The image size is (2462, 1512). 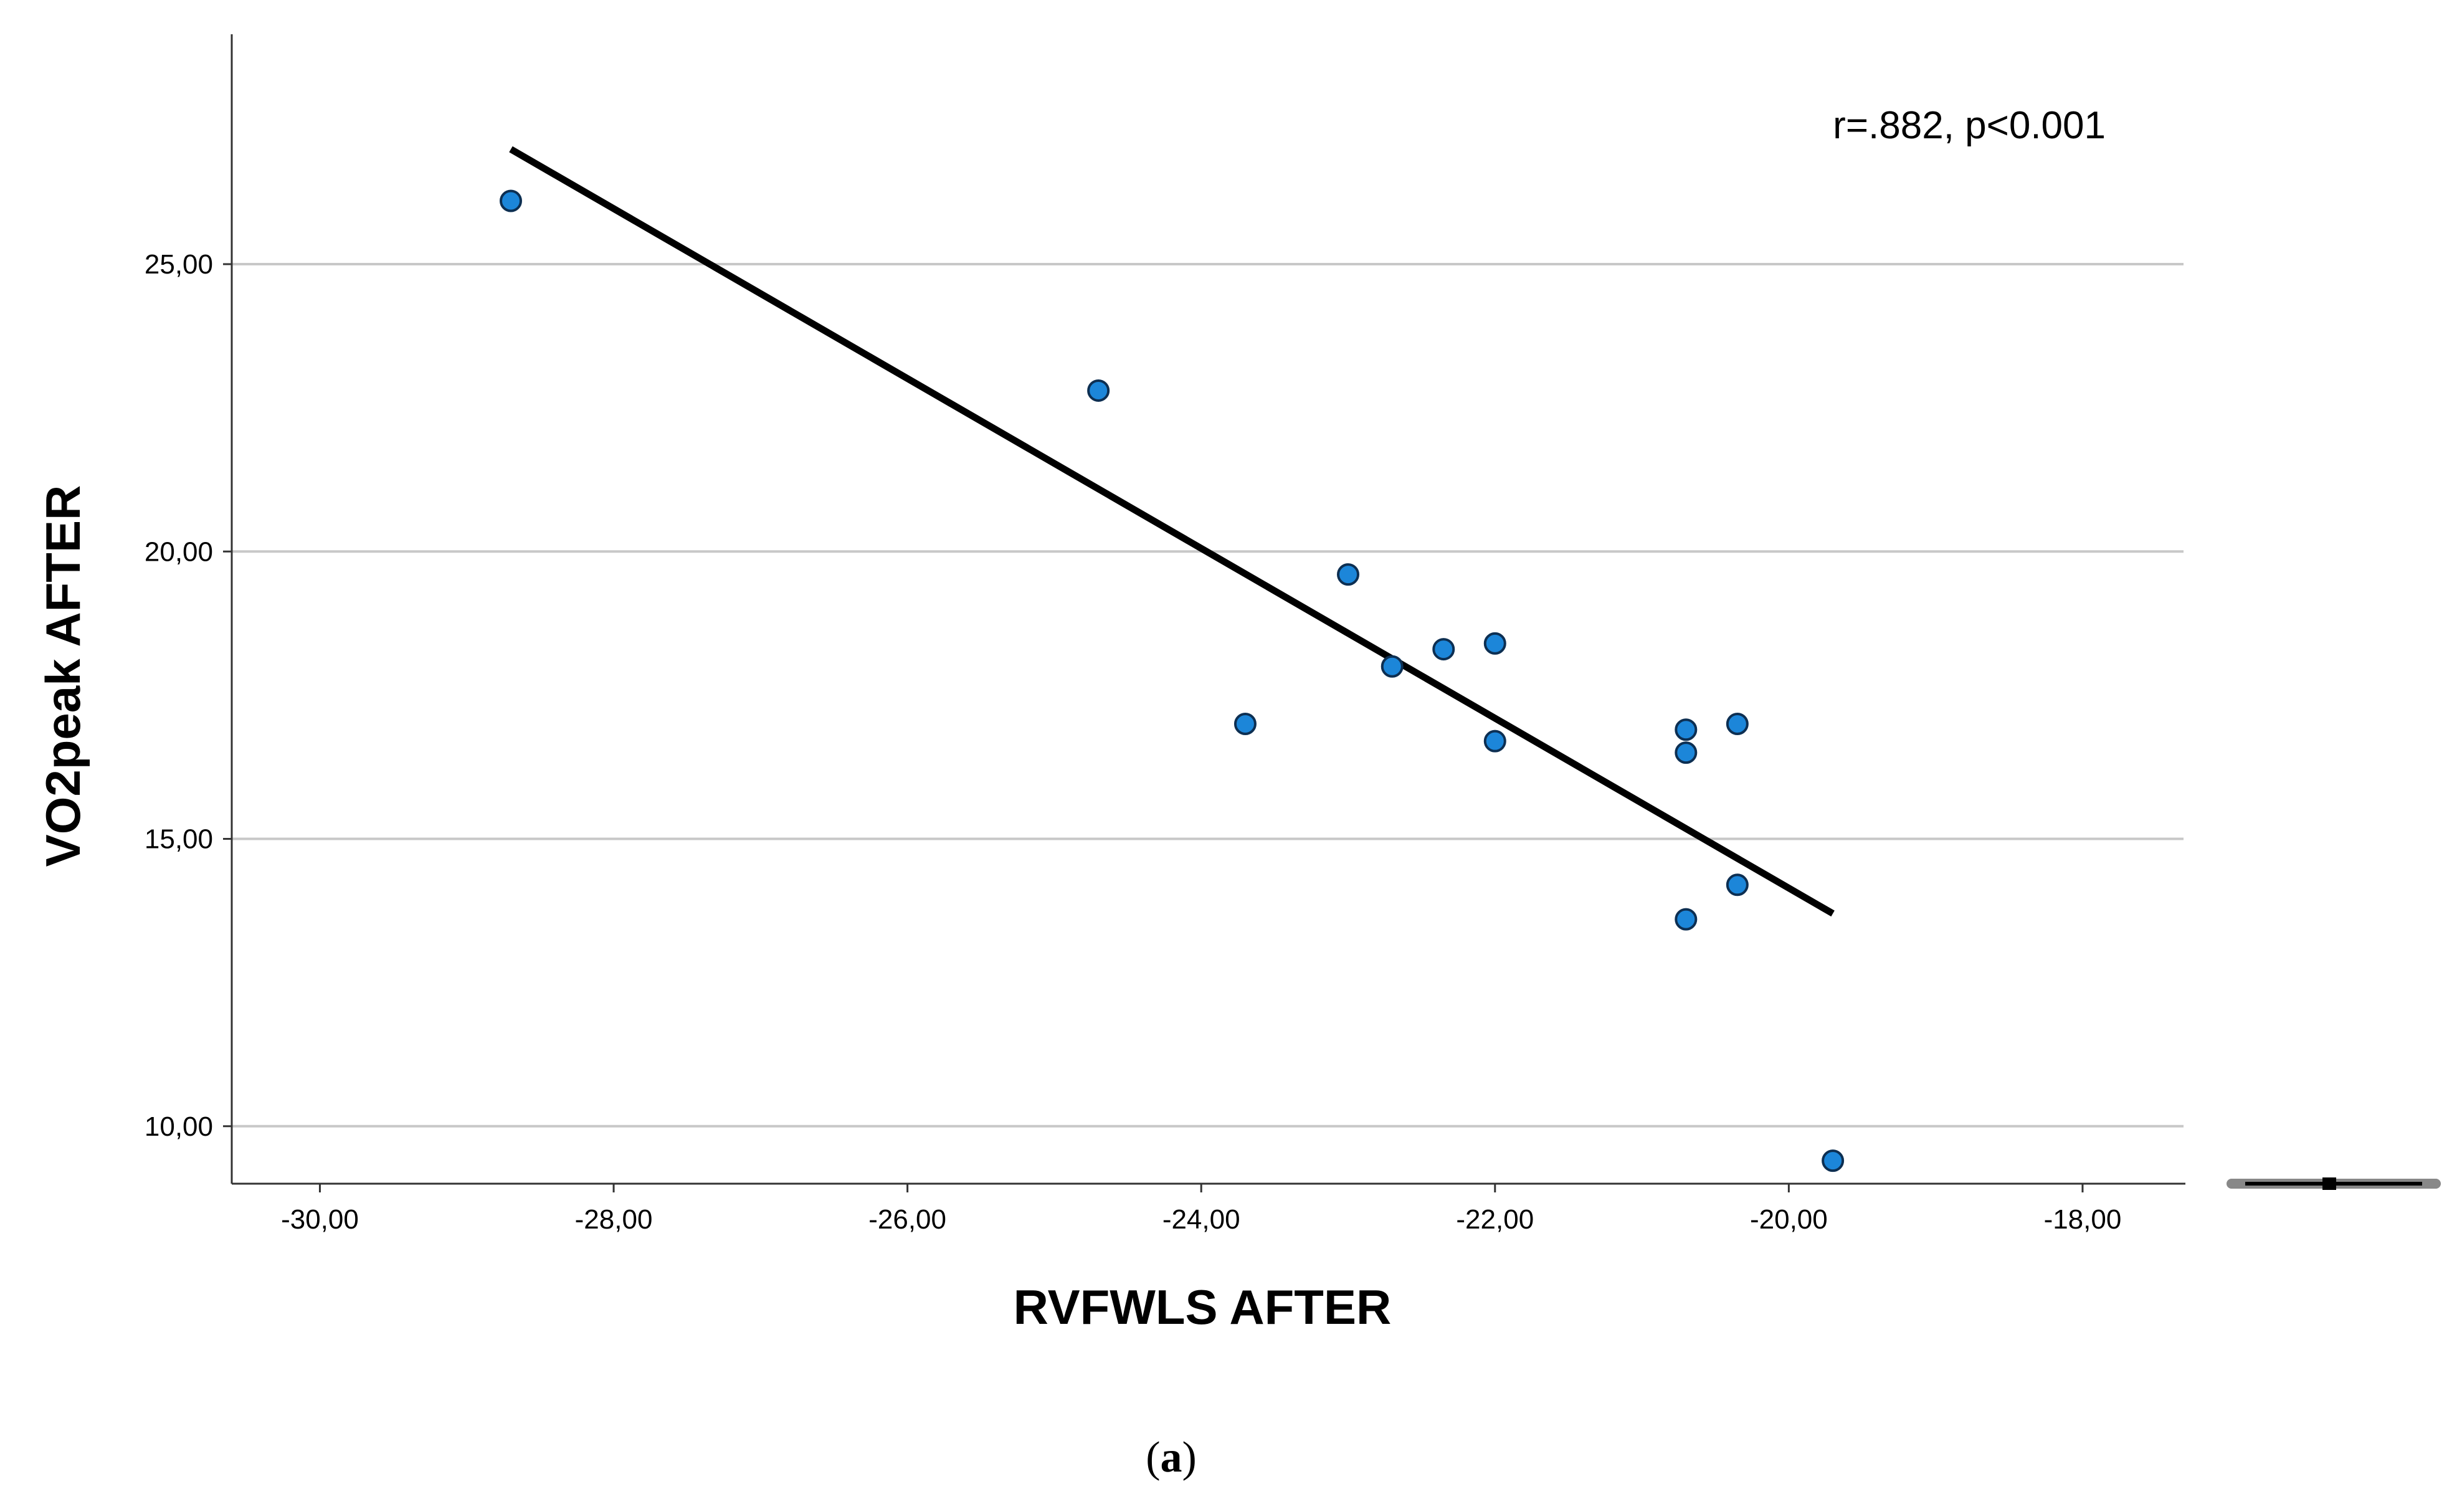 What do you see at coordinates (63, 676) in the screenshot?
I see `y-axis-title: VO2peak AFTER` at bounding box center [63, 676].